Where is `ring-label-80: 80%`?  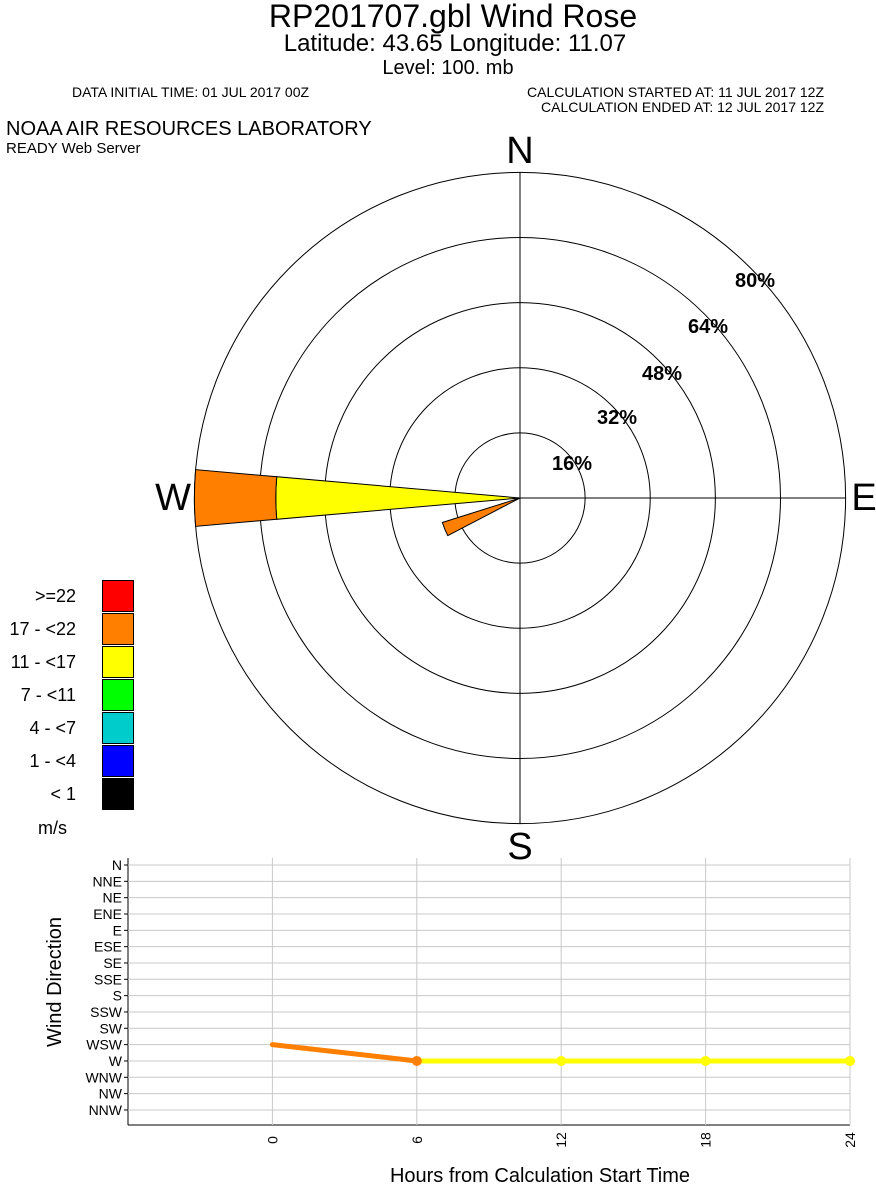
ring-label-80: 80% is located at coordinates (755, 281).